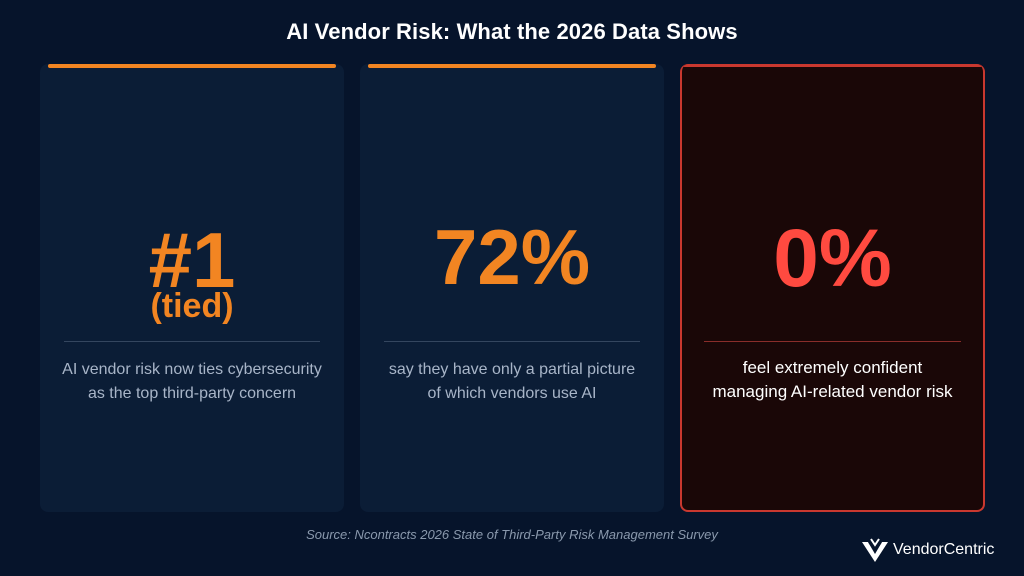 The width and height of the screenshot is (1024, 576). I want to click on stat-description-line: say they have only a partial picture, so click(512, 369).